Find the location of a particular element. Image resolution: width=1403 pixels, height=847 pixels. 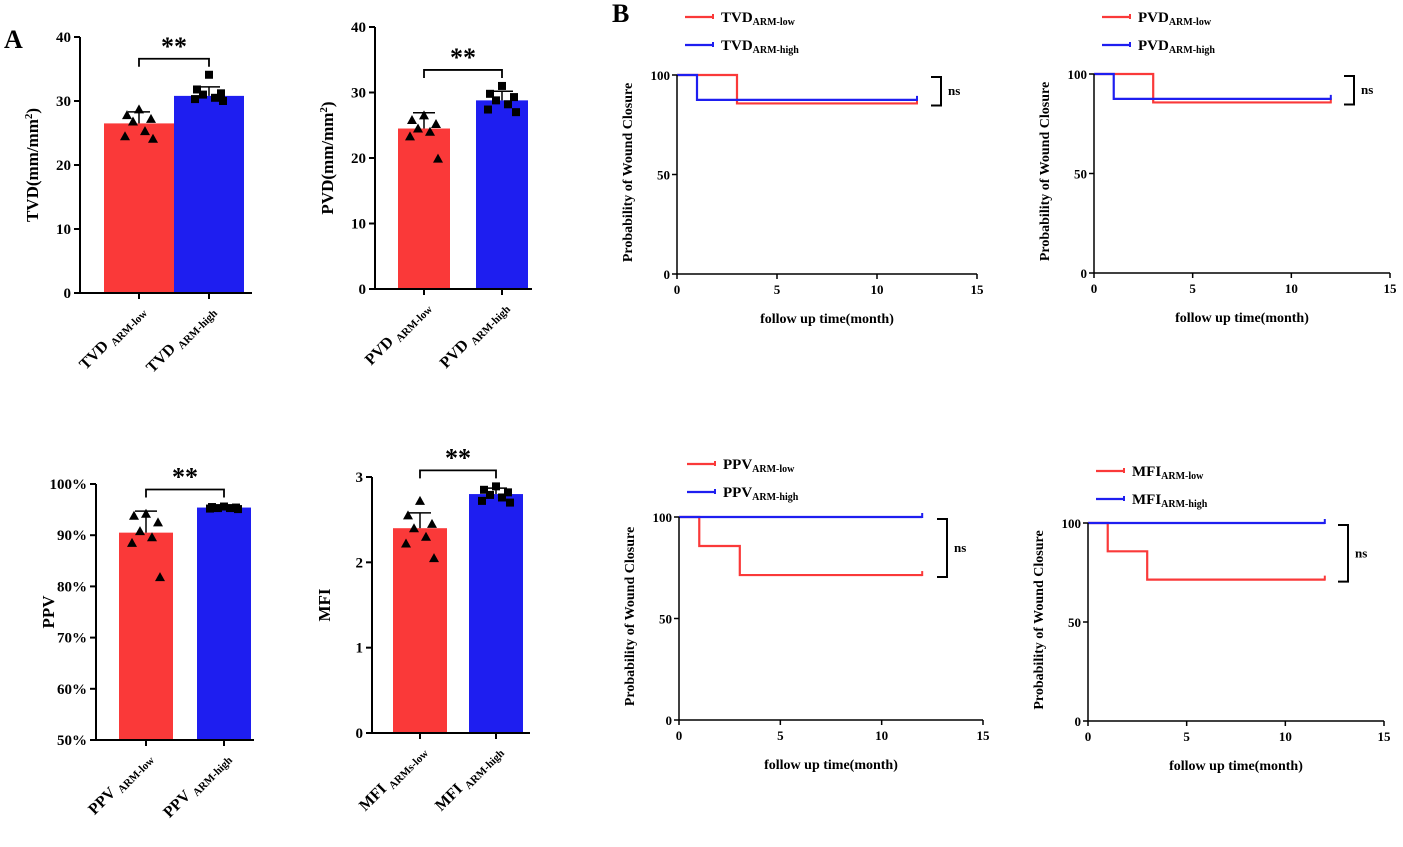

y-axis-title: PPV is located at coordinates (48, 612).